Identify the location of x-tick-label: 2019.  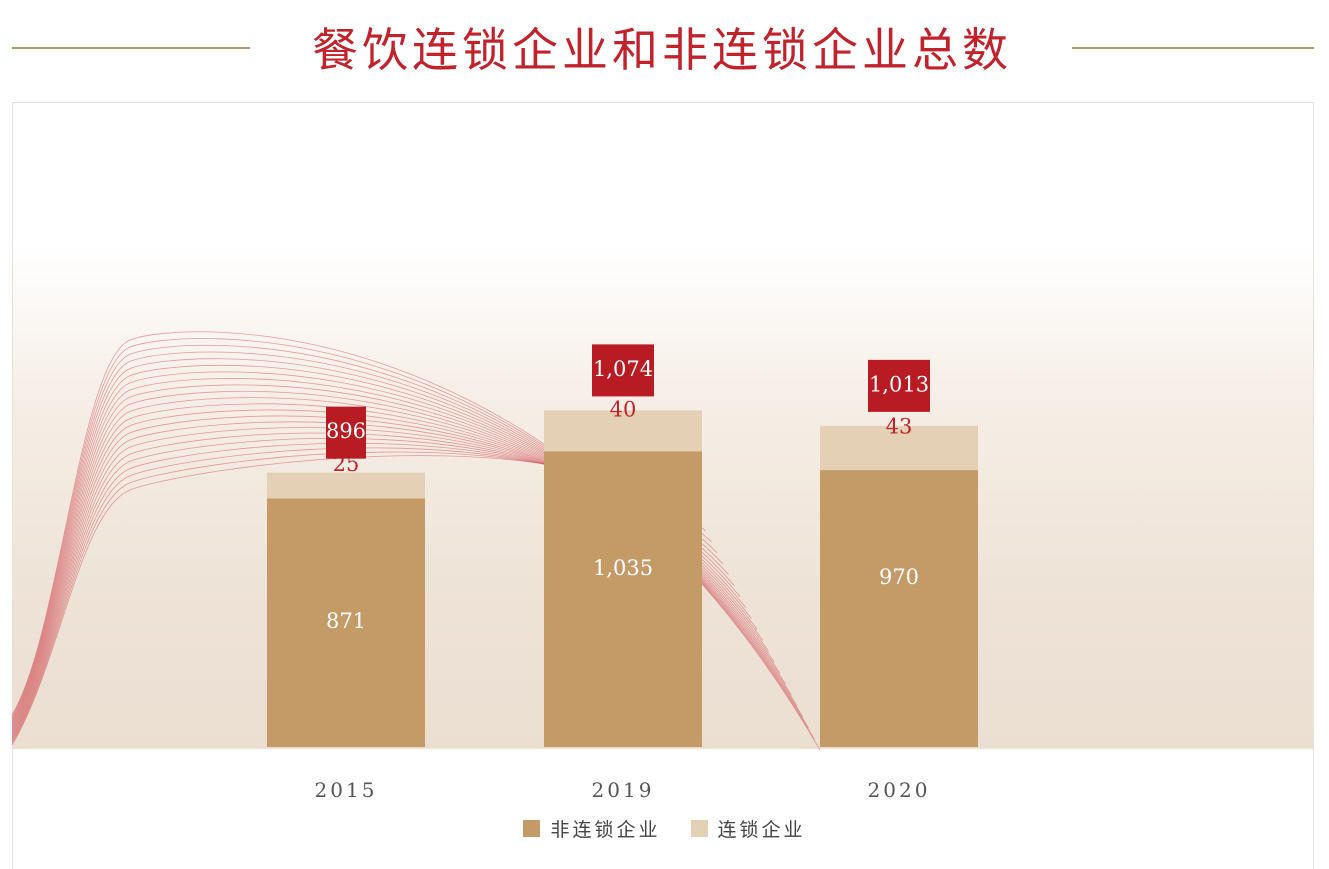
(623, 790).